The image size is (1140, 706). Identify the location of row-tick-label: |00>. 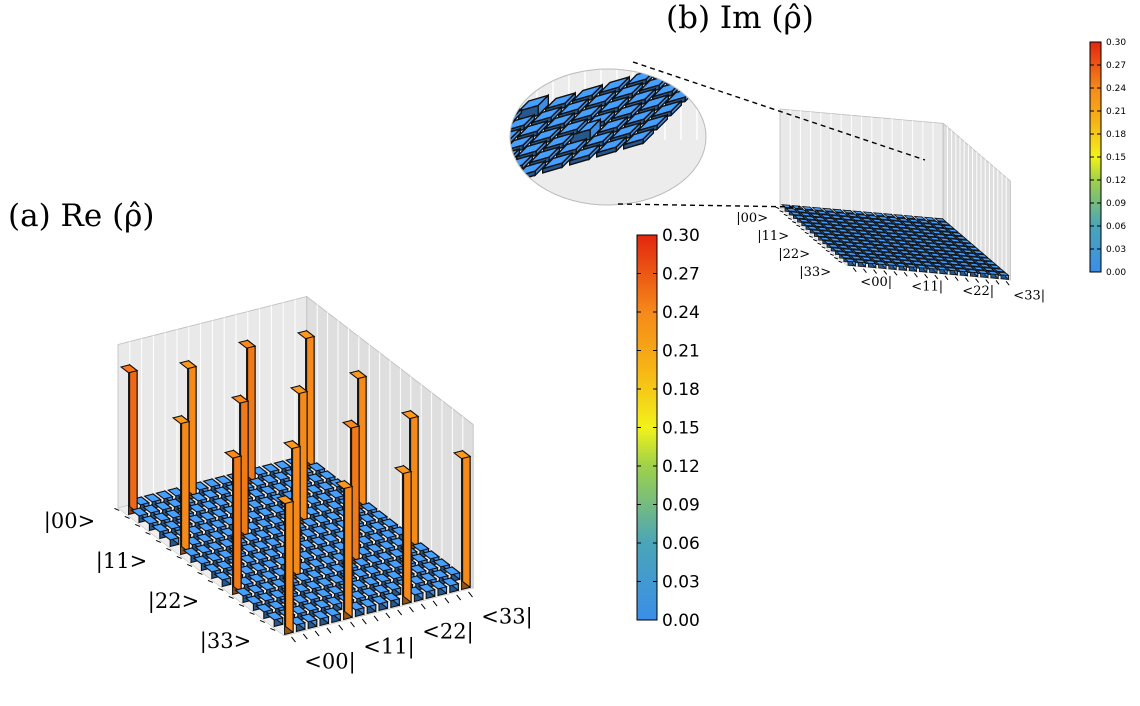
(752, 218).